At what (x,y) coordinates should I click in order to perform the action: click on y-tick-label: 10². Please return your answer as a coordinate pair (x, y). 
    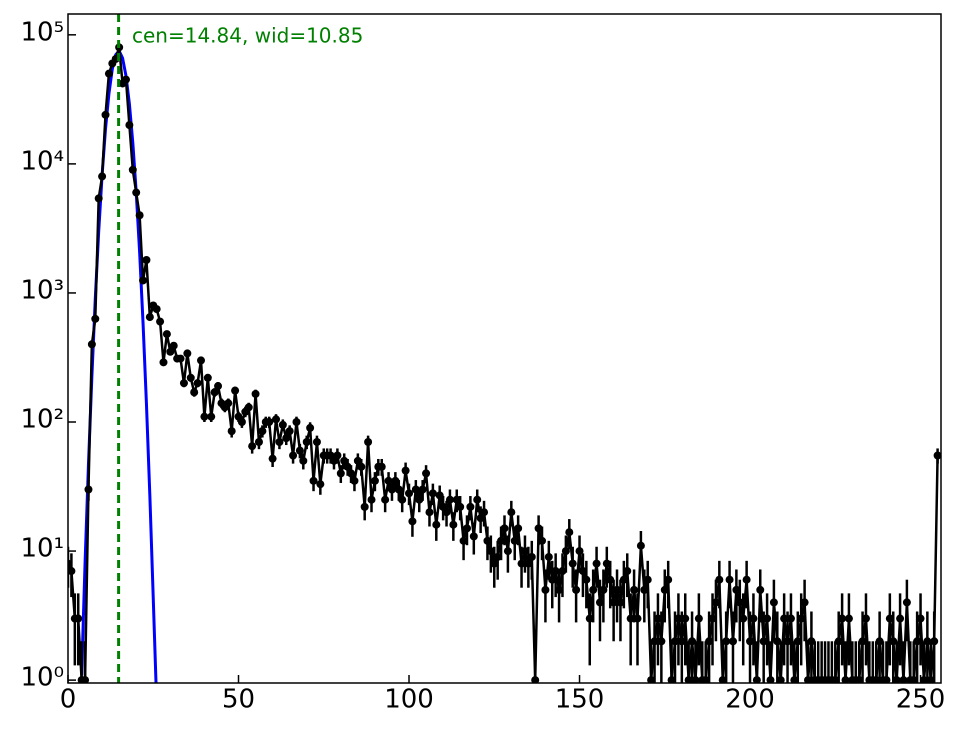
    Looking at the image, I should click on (42, 420).